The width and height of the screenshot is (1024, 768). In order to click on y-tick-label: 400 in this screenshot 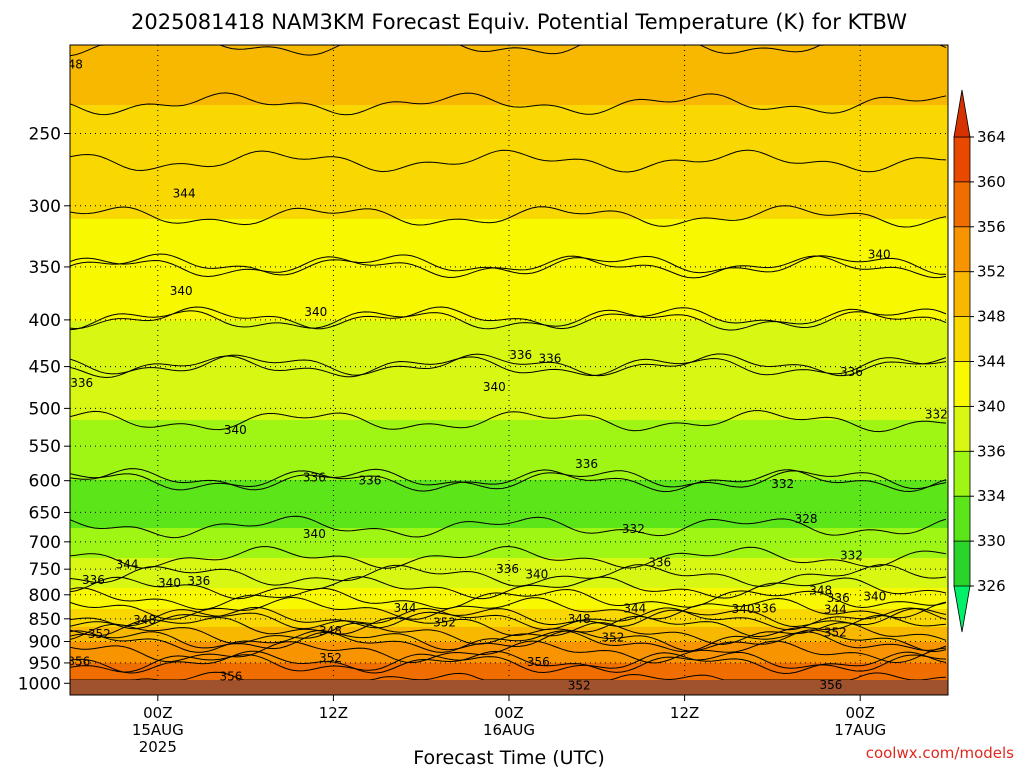, I will do `click(45, 321)`.